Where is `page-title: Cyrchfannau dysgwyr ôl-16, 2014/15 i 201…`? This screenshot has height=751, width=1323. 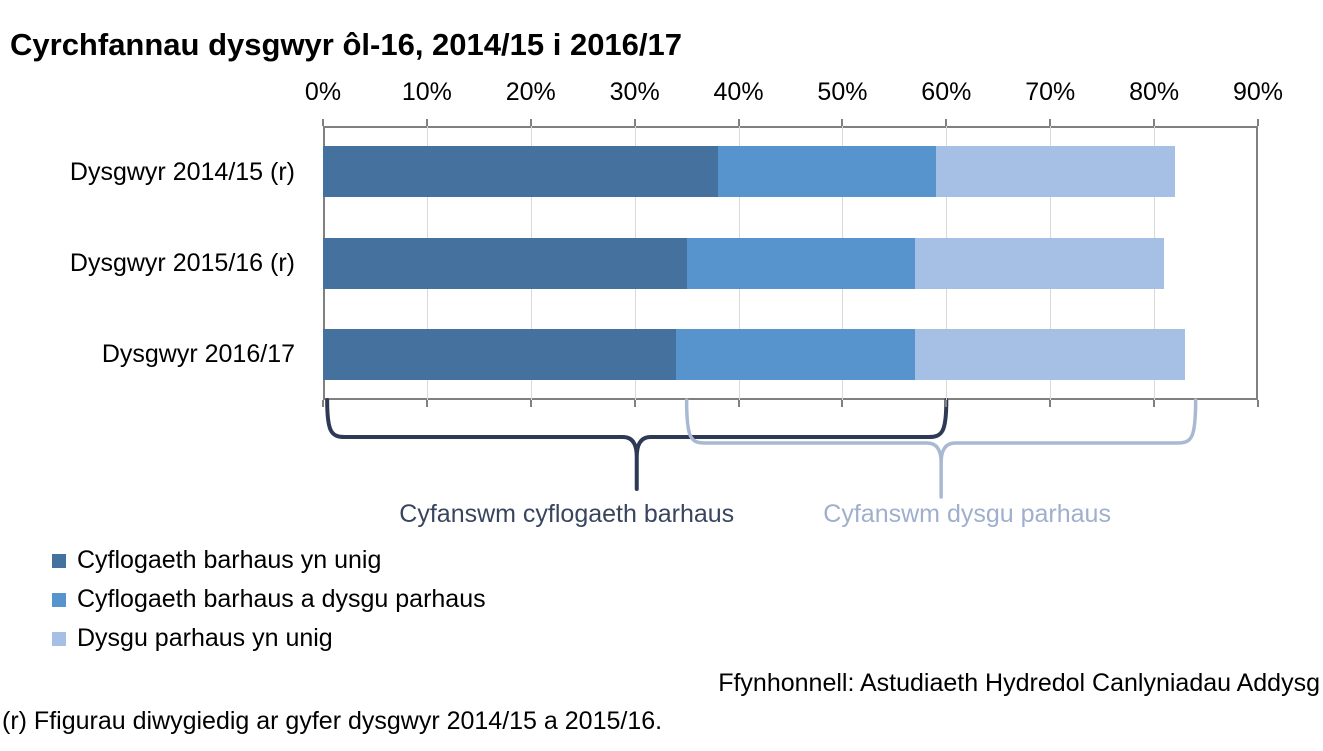
page-title: Cyrchfannau dysgwyr ôl-16, 2014/15 i 201… is located at coordinates (346, 44).